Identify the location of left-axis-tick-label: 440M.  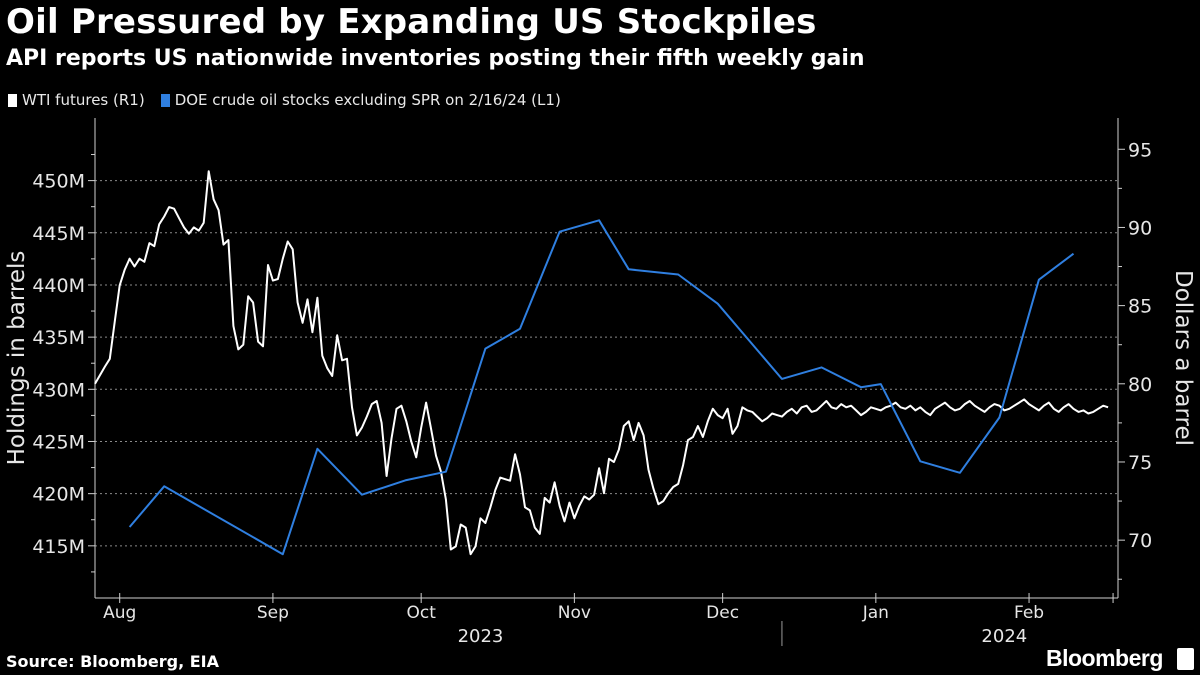
(58, 286).